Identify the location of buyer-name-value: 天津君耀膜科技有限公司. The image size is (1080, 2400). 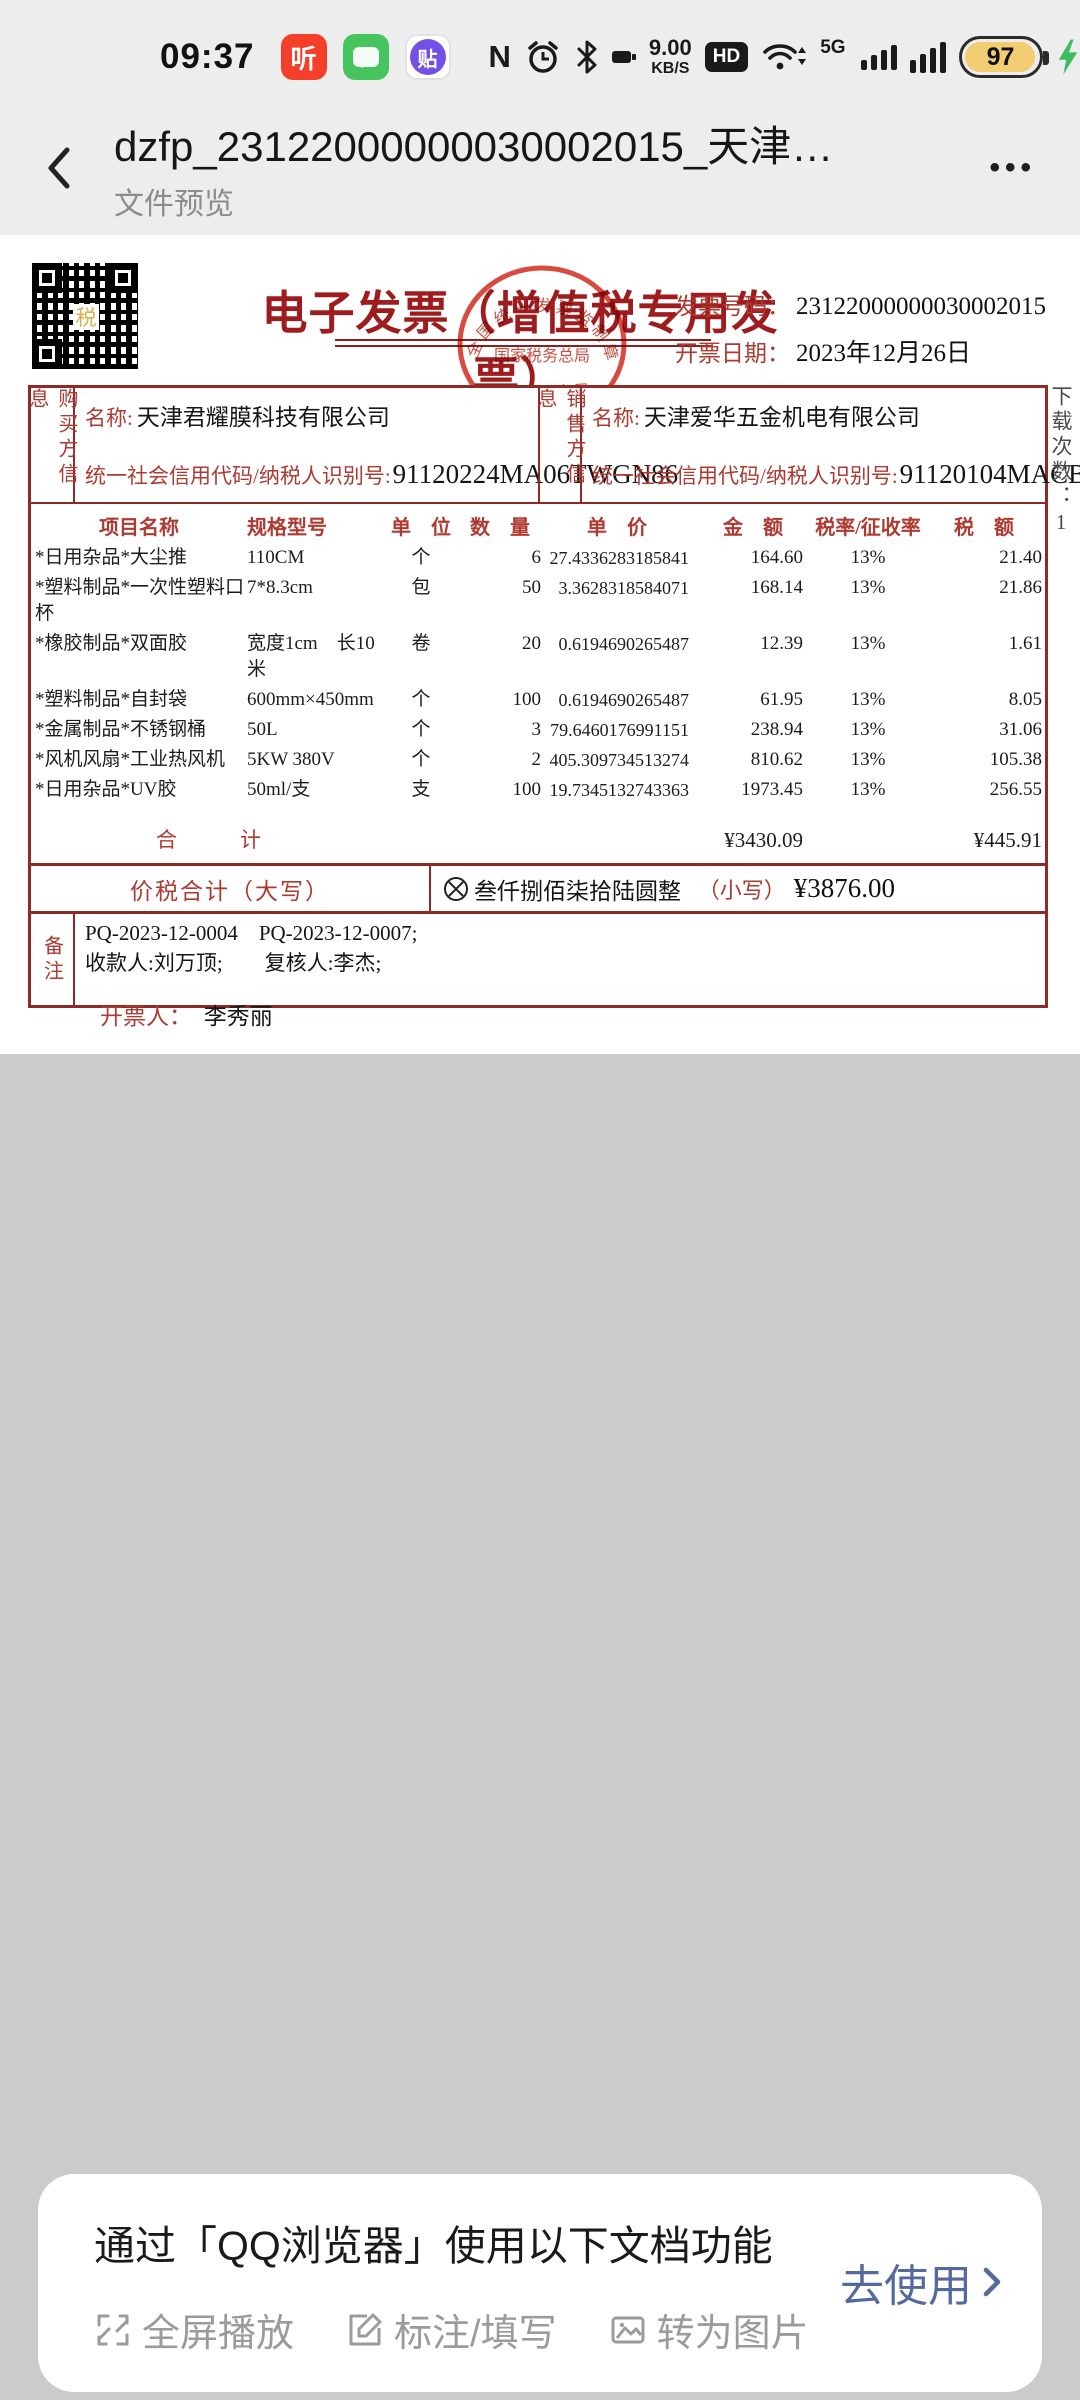
(263, 417).